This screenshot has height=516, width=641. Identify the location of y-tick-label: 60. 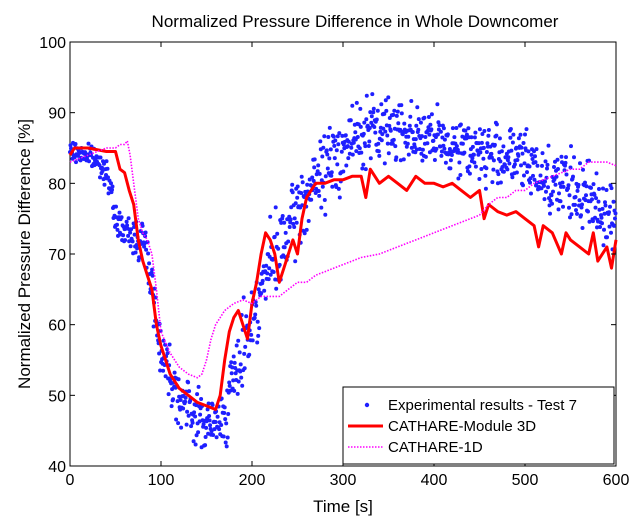
(57, 326).